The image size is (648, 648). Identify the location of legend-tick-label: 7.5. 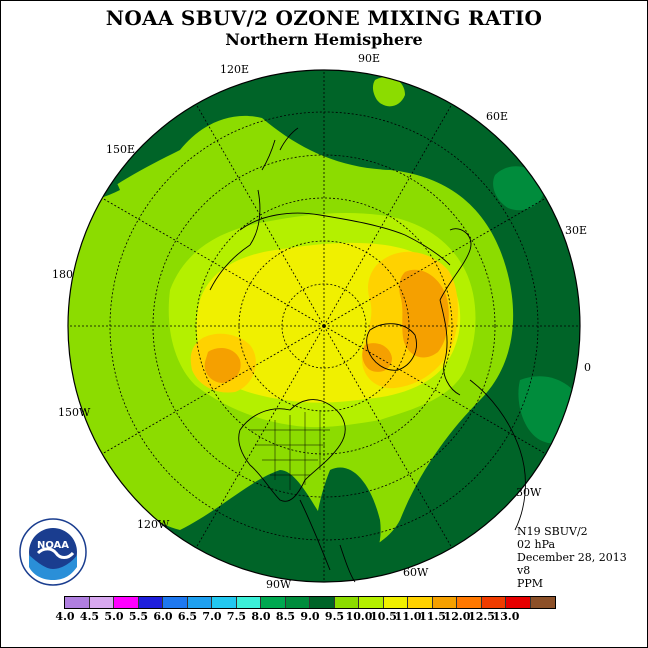
(236, 616).